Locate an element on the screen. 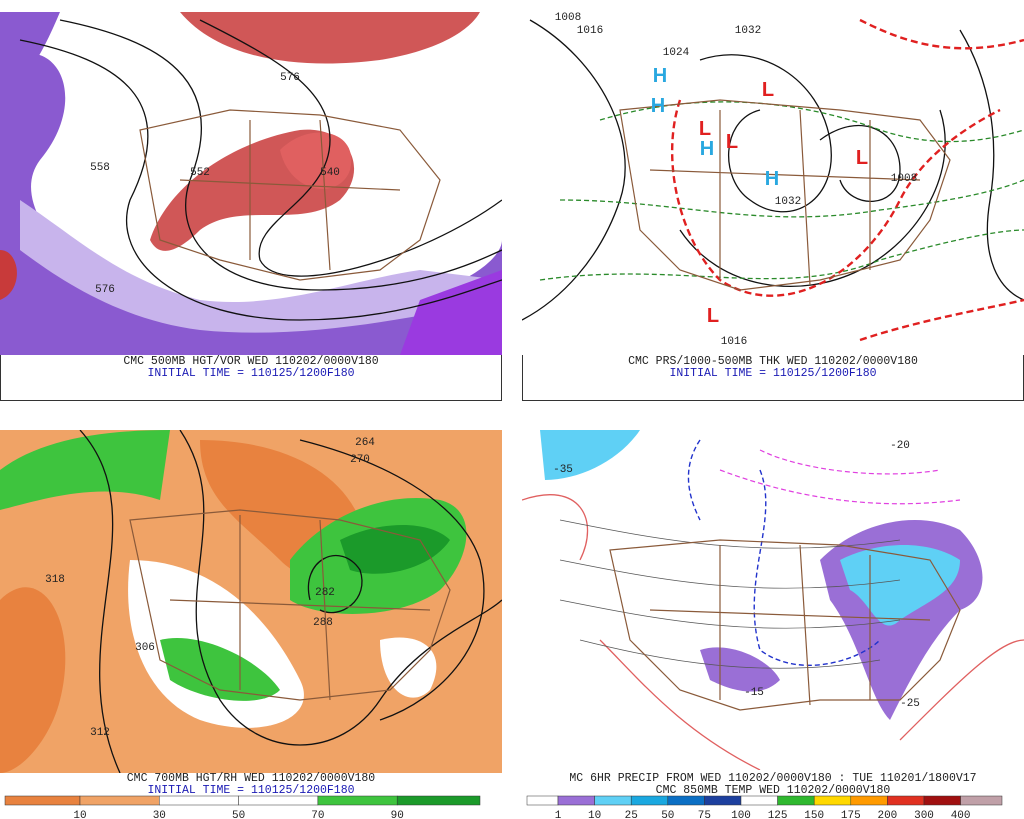 This screenshot has width=1024, height=819. caption: CMC 500MB HGT/VOR WED 110202/0000V180 is located at coordinates (250, 361).